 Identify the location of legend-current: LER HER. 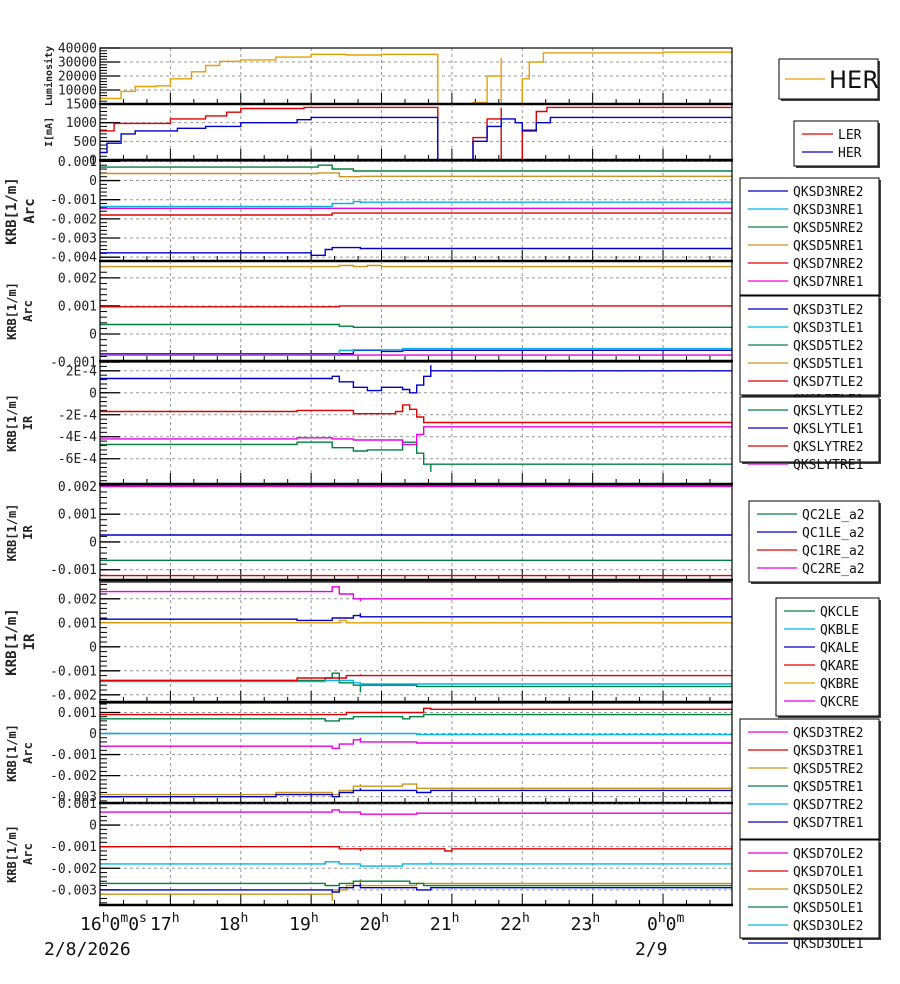
(836, 144).